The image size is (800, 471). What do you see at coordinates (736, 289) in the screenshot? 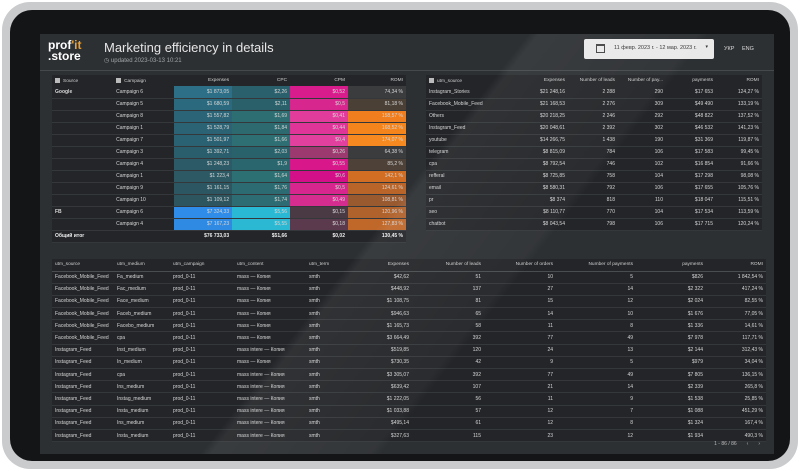
I see `cell: 417,24 %` at bounding box center [736, 289].